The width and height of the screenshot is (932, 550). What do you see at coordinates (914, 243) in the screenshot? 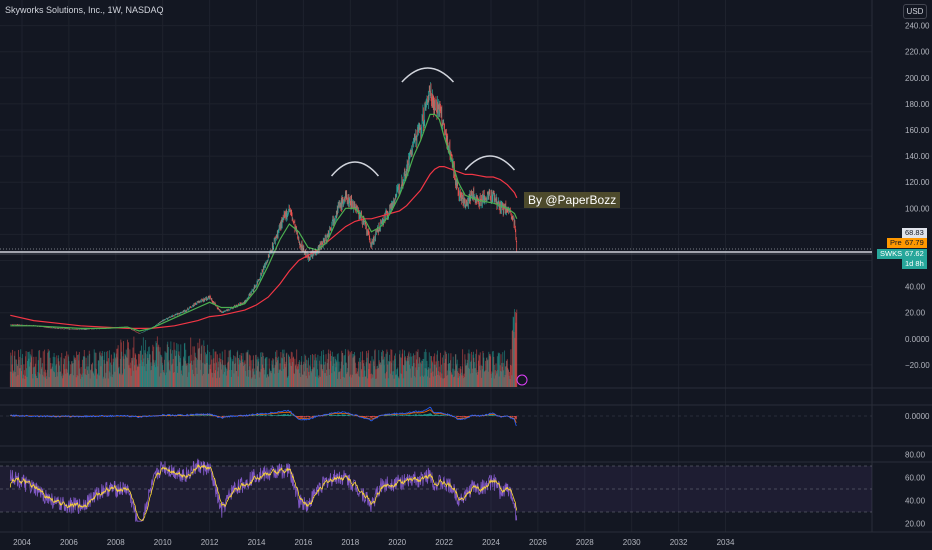
I see `pre-market-value: 67.79` at bounding box center [914, 243].